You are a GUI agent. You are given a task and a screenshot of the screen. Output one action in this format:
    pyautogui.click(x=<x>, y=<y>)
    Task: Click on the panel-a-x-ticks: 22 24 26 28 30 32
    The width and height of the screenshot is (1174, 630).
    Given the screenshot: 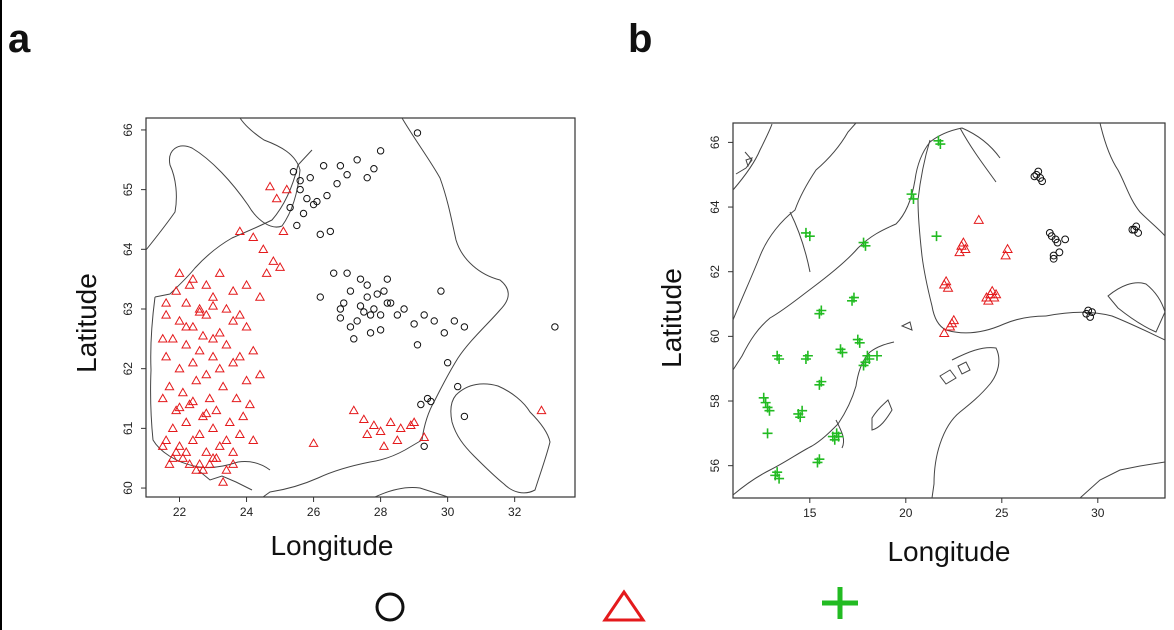 What is the action you would take?
    pyautogui.click(x=347, y=508)
    